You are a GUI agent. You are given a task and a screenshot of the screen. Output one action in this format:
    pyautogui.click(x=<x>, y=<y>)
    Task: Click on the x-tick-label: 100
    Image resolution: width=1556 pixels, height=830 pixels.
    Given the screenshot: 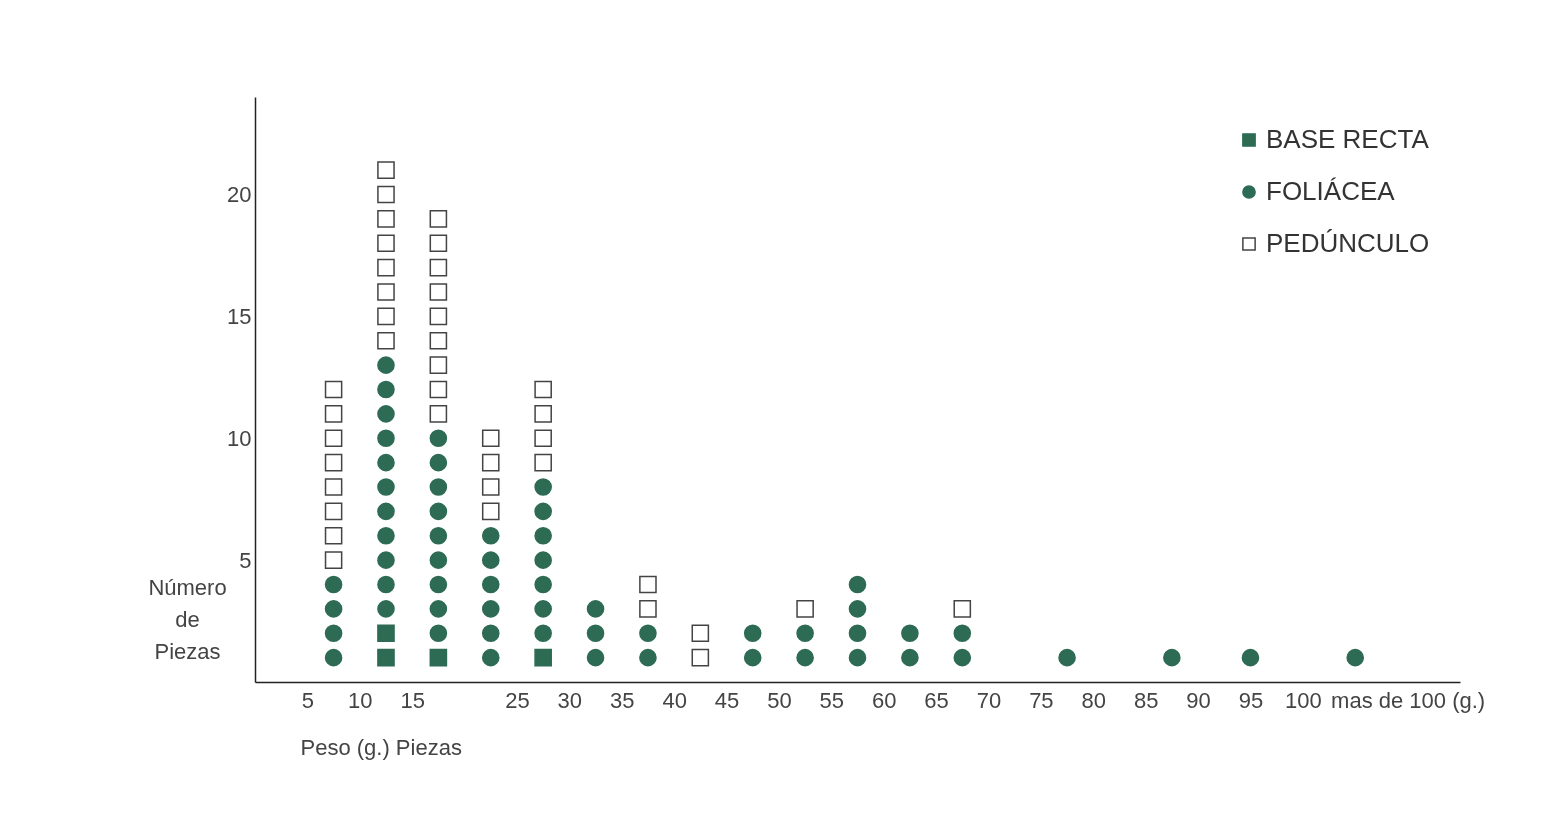 What is the action you would take?
    pyautogui.click(x=1303, y=700)
    